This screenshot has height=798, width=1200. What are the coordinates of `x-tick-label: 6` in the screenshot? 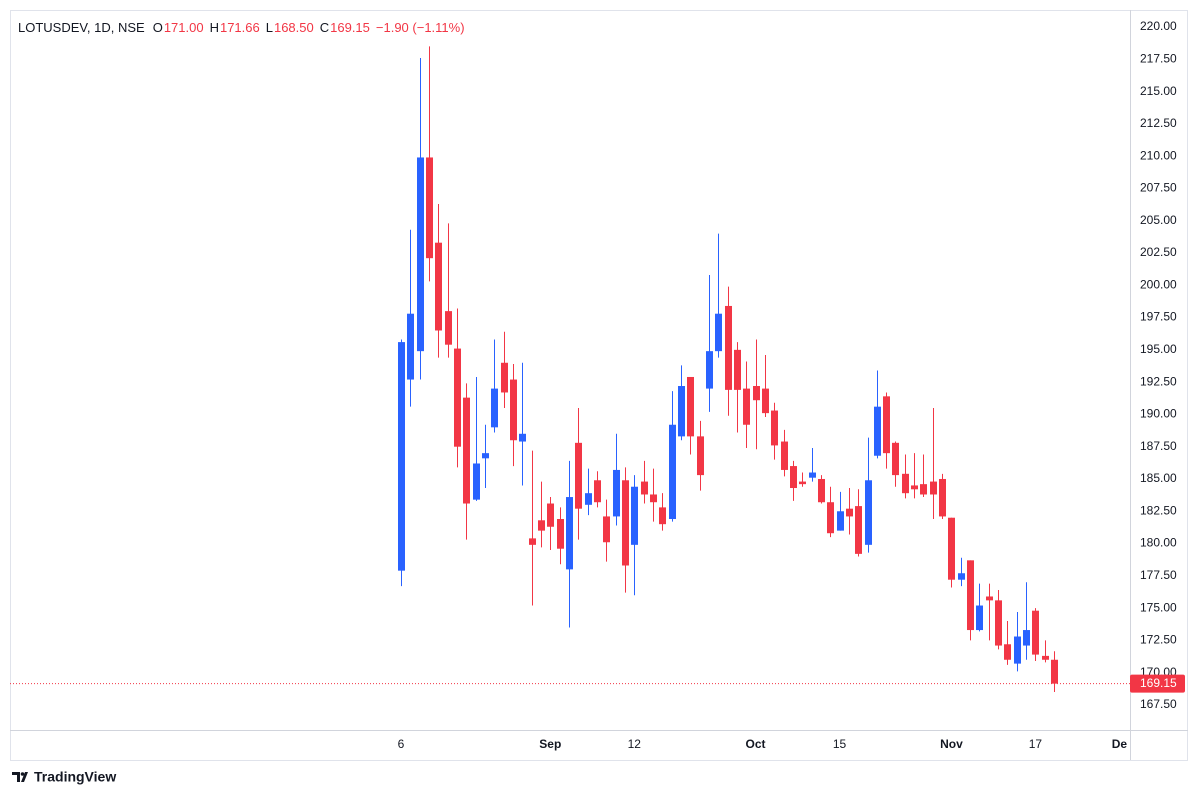 It's located at (401, 744).